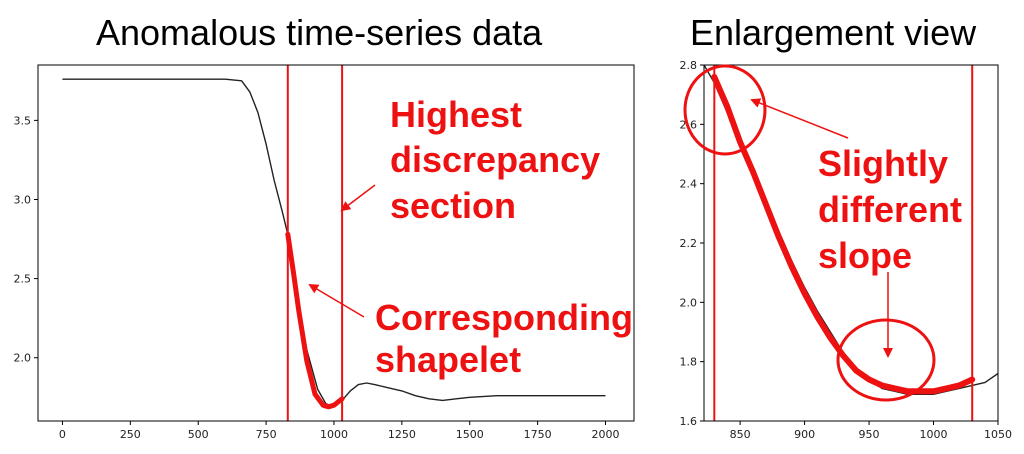  What do you see at coordinates (198, 434) in the screenshot?
I see `main-x-tick-label-2: 500` at bounding box center [198, 434].